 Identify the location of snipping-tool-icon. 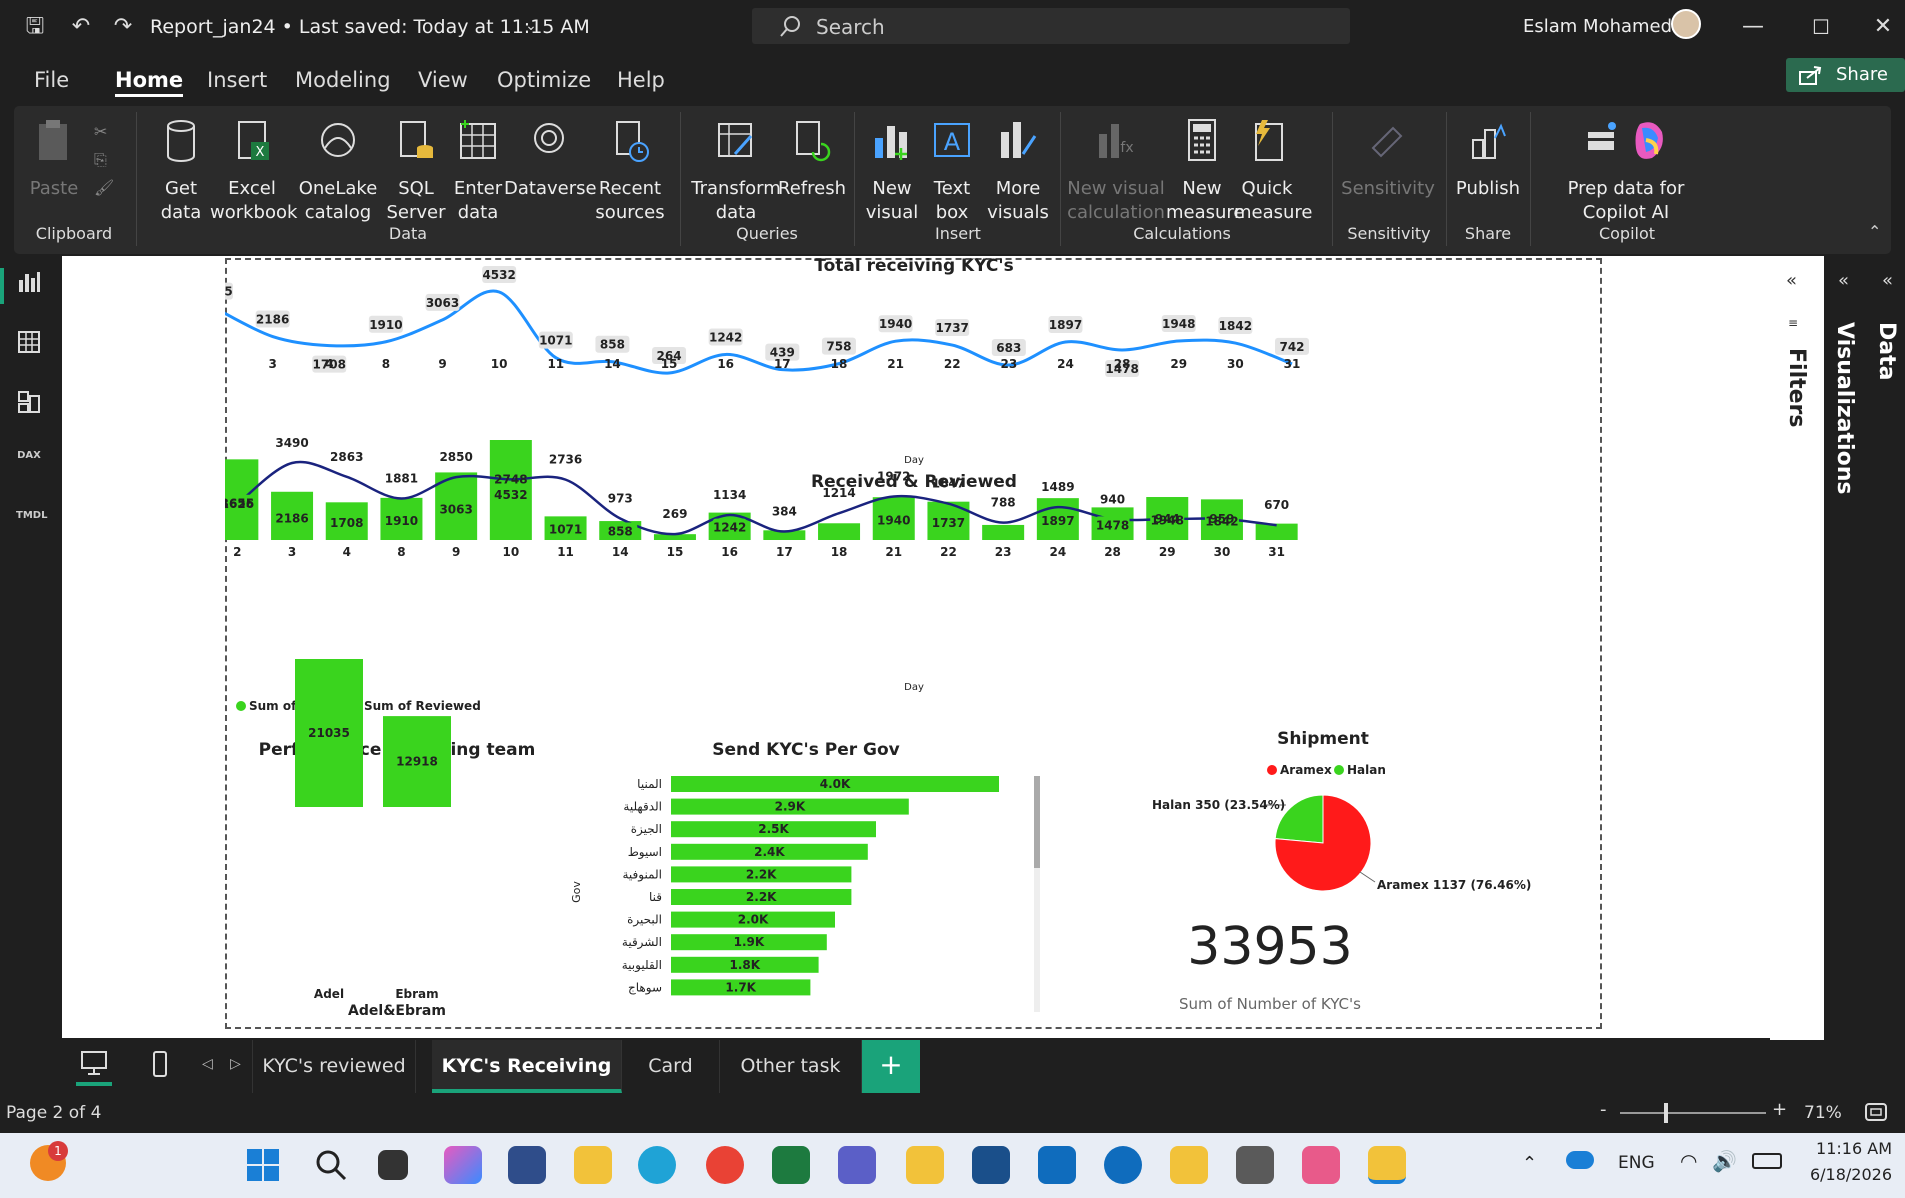
(1321, 1165).